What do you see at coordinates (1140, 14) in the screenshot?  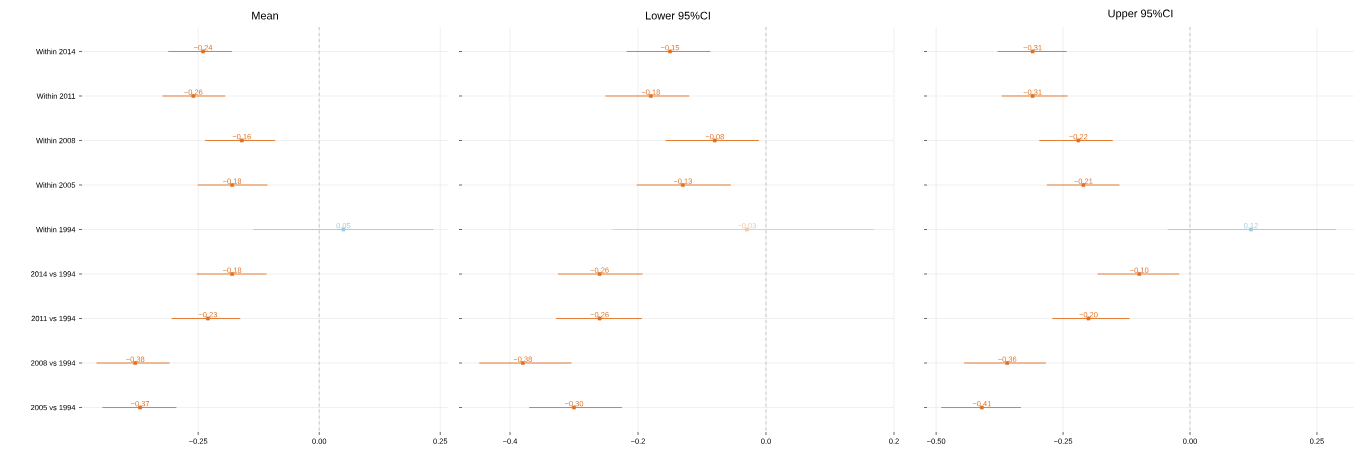 I see `chart-title: Upper 95%CI` at bounding box center [1140, 14].